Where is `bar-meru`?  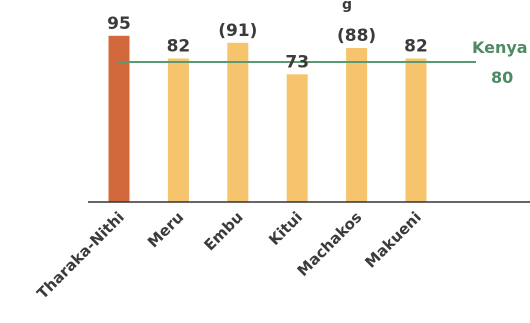 bar-meru is located at coordinates (178, 130).